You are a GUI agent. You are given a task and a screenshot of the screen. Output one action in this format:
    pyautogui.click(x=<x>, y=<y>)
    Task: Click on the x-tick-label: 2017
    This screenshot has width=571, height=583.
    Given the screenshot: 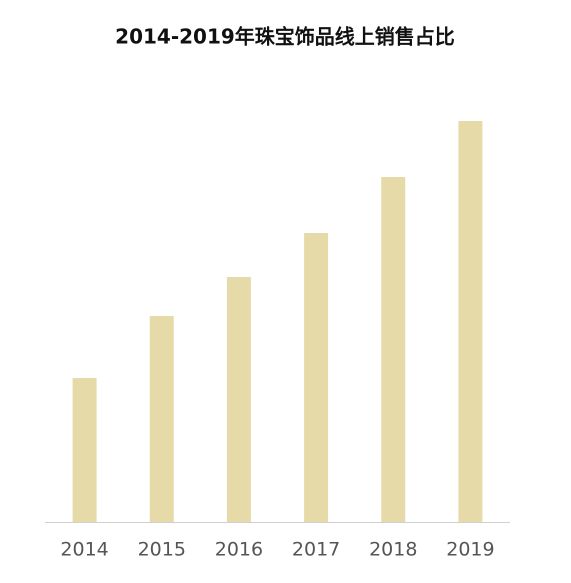 What is the action you would take?
    pyautogui.click(x=316, y=550)
    